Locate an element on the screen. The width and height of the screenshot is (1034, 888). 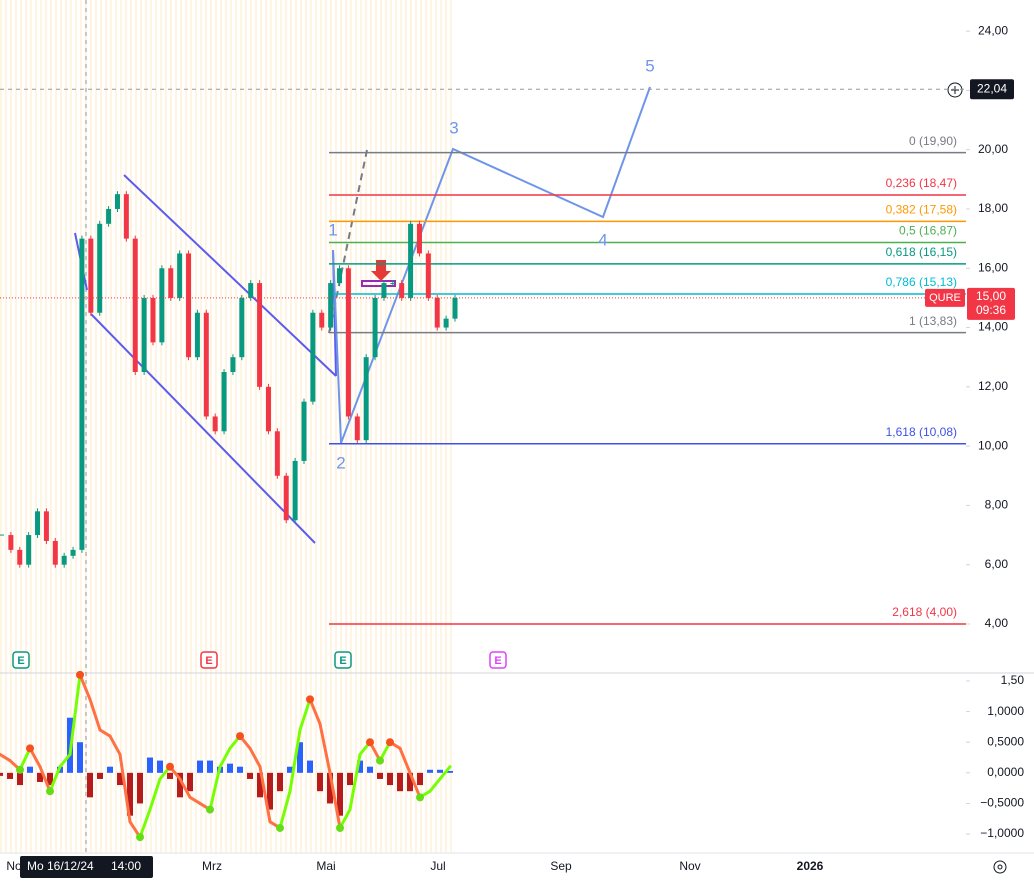
wave-label: 3 is located at coordinates (453, 127).